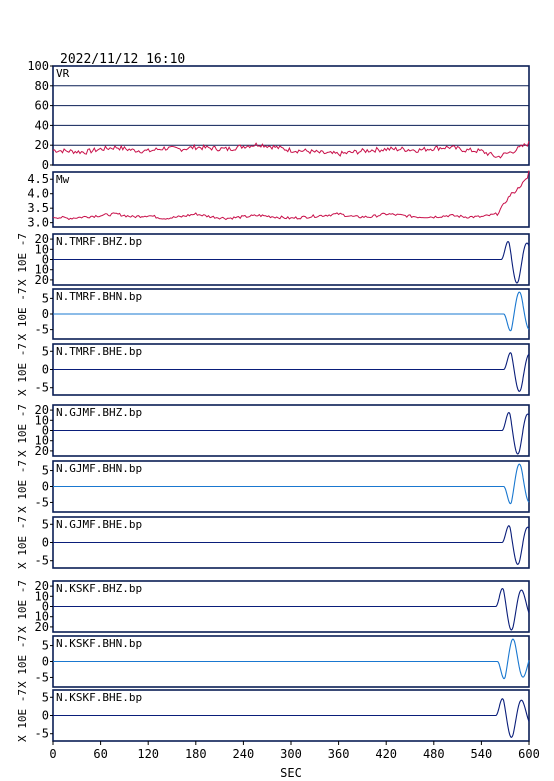 This screenshot has width=554, height=781. What do you see at coordinates (148, 754) in the screenshot?
I see `x-tick-label: 120` at bounding box center [148, 754].